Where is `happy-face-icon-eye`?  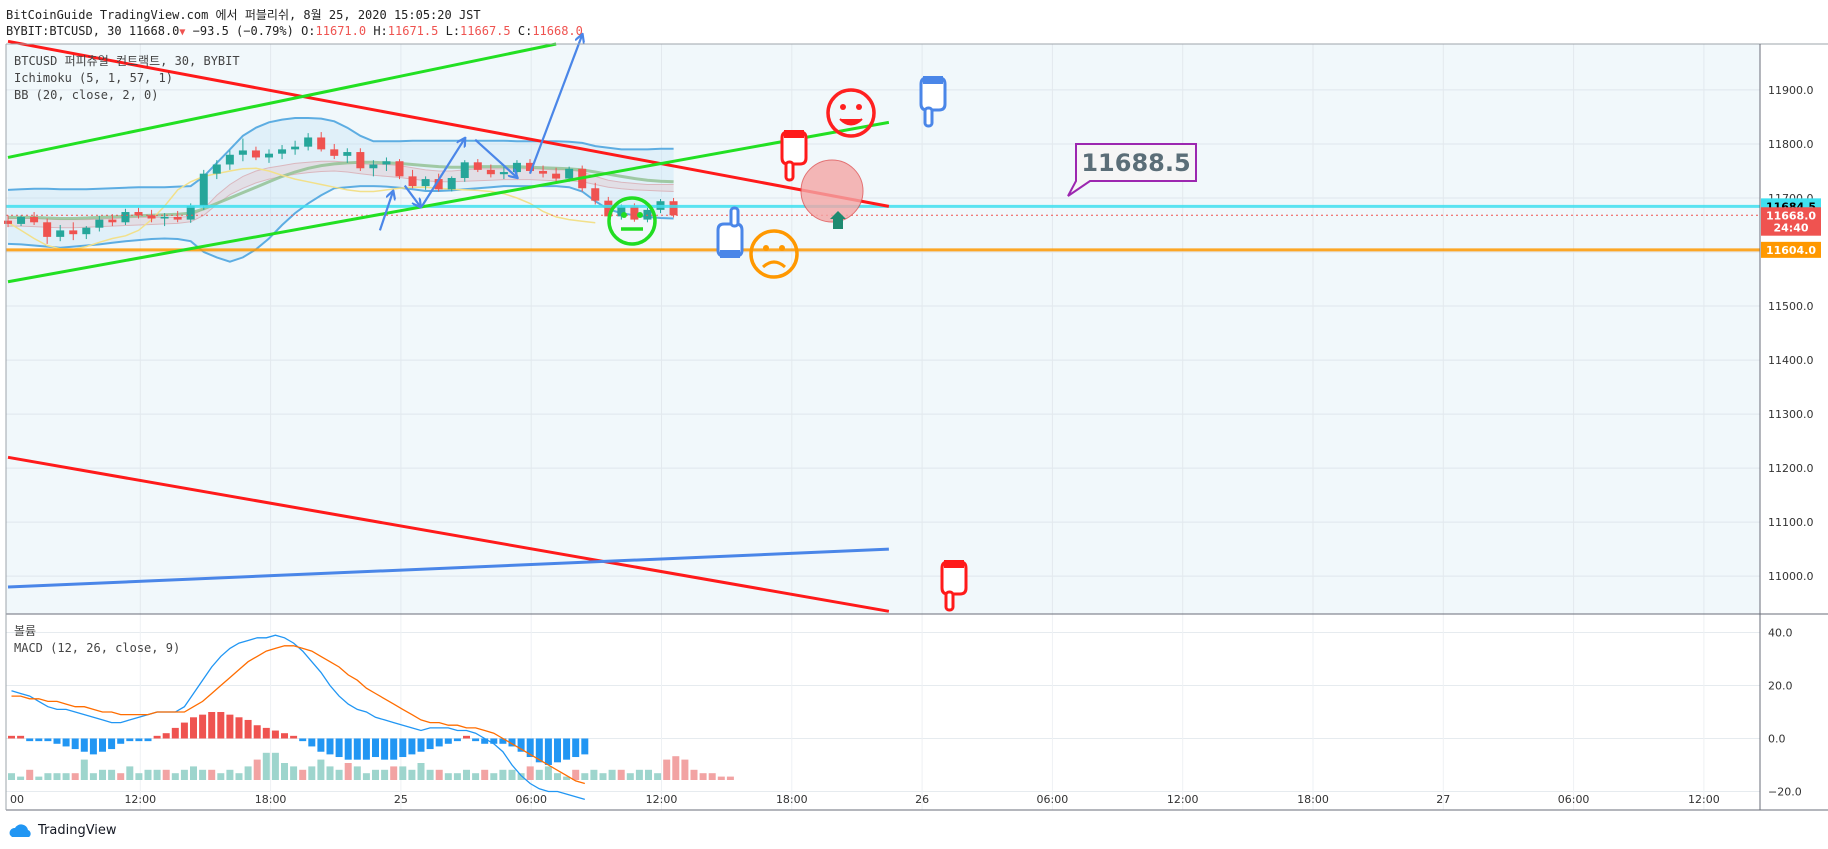 happy-face-icon-eye is located at coordinates (843, 107).